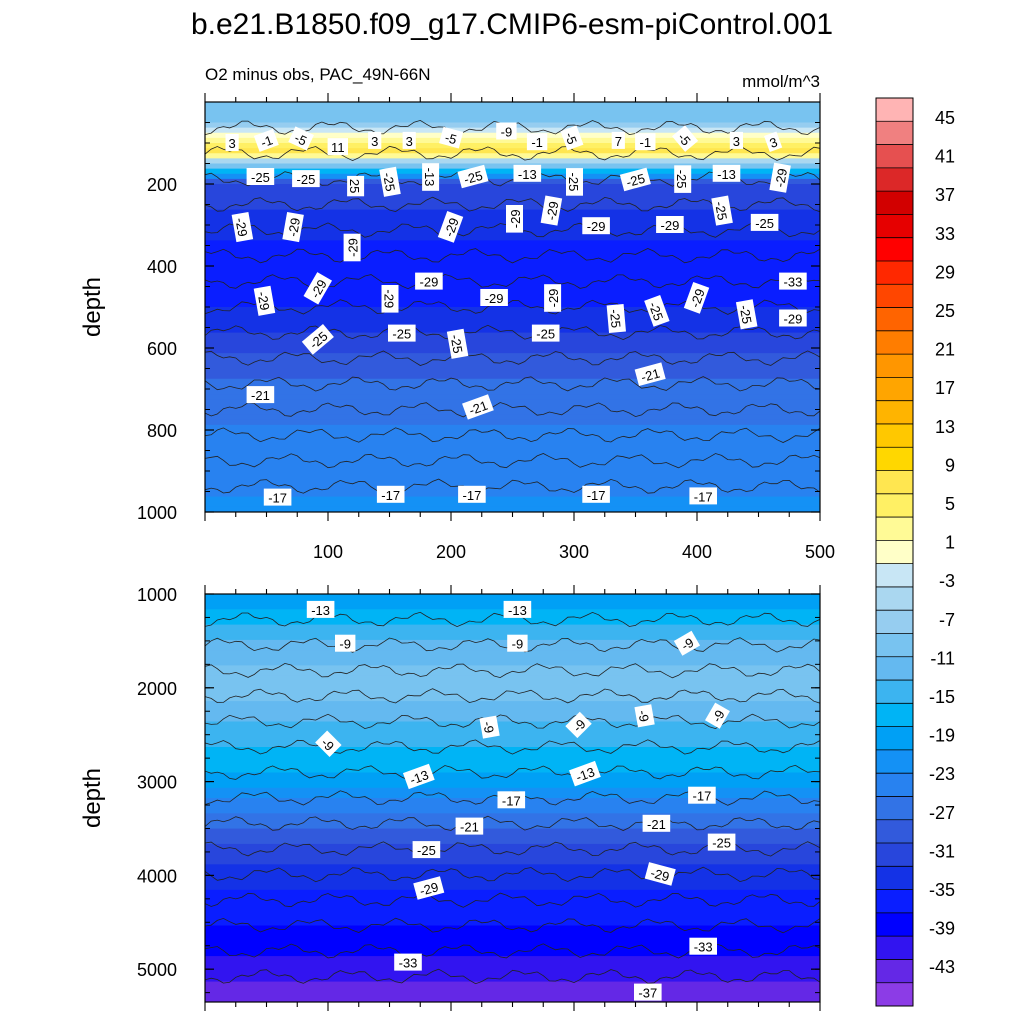  I want to click on contour-label-text: -9, so click(643, 716).